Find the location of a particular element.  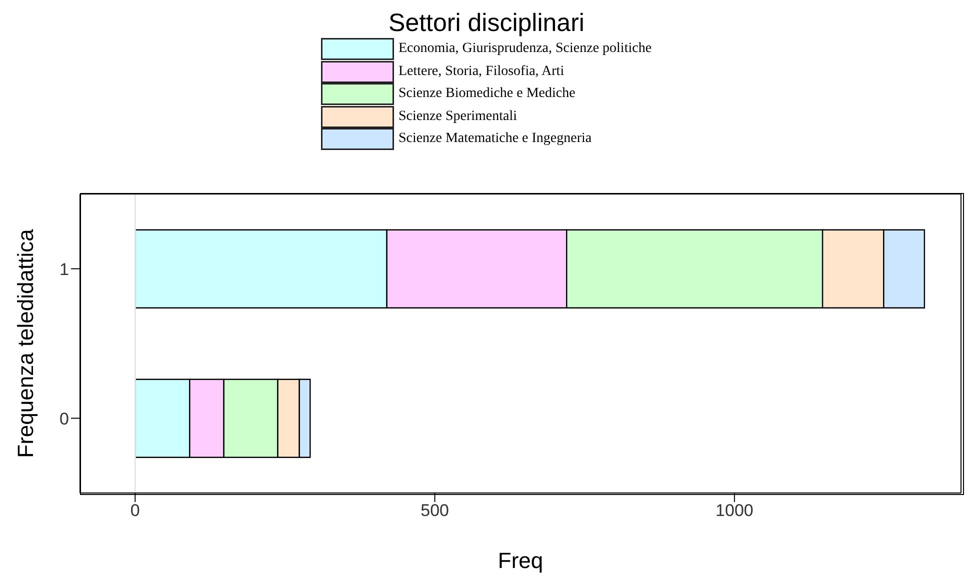

legend-title: Settori disciplinari is located at coordinates (486, 23).